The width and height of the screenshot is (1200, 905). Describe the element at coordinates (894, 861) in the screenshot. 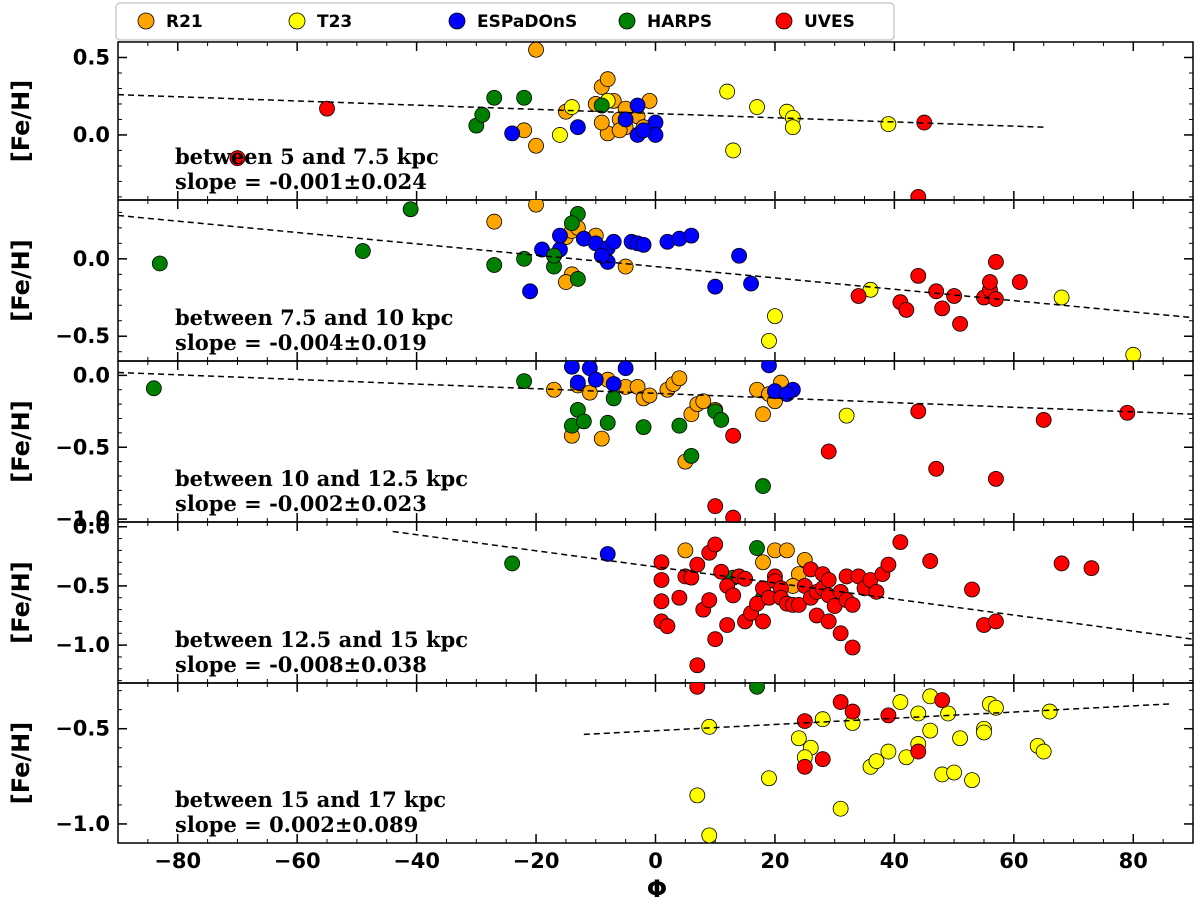

I see `x-tick-label: 40` at that location.